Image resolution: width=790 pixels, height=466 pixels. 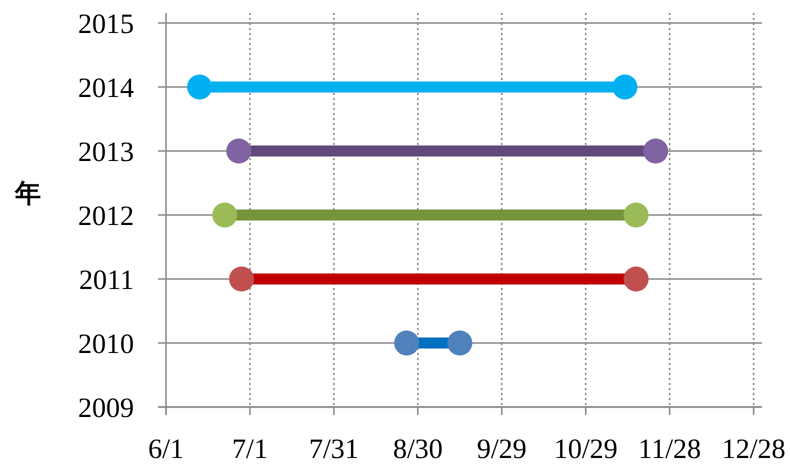 What do you see at coordinates (27, 194) in the screenshot?
I see `y-axis-title: 年` at bounding box center [27, 194].